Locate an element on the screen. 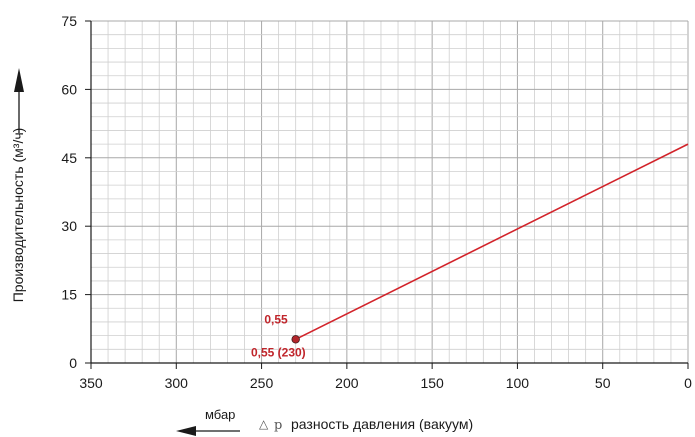 This screenshot has width=695, height=437. x-tick-label: 50 is located at coordinates (603, 383).